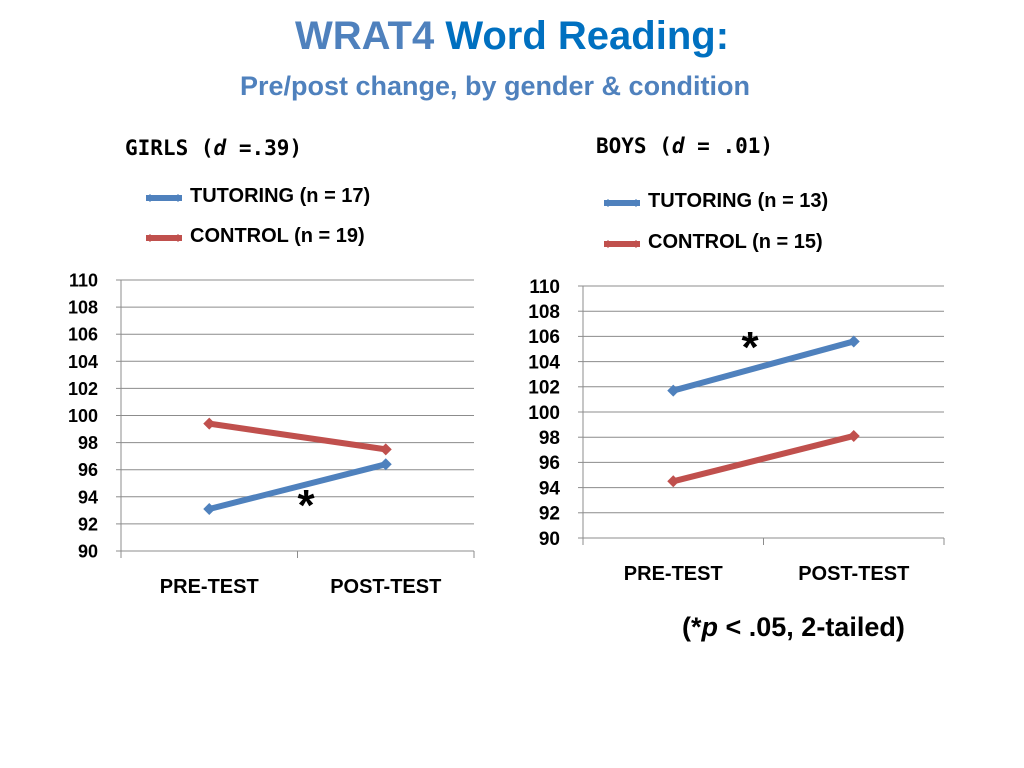  I want to click on boys-tutoring-line, so click(763, 366).